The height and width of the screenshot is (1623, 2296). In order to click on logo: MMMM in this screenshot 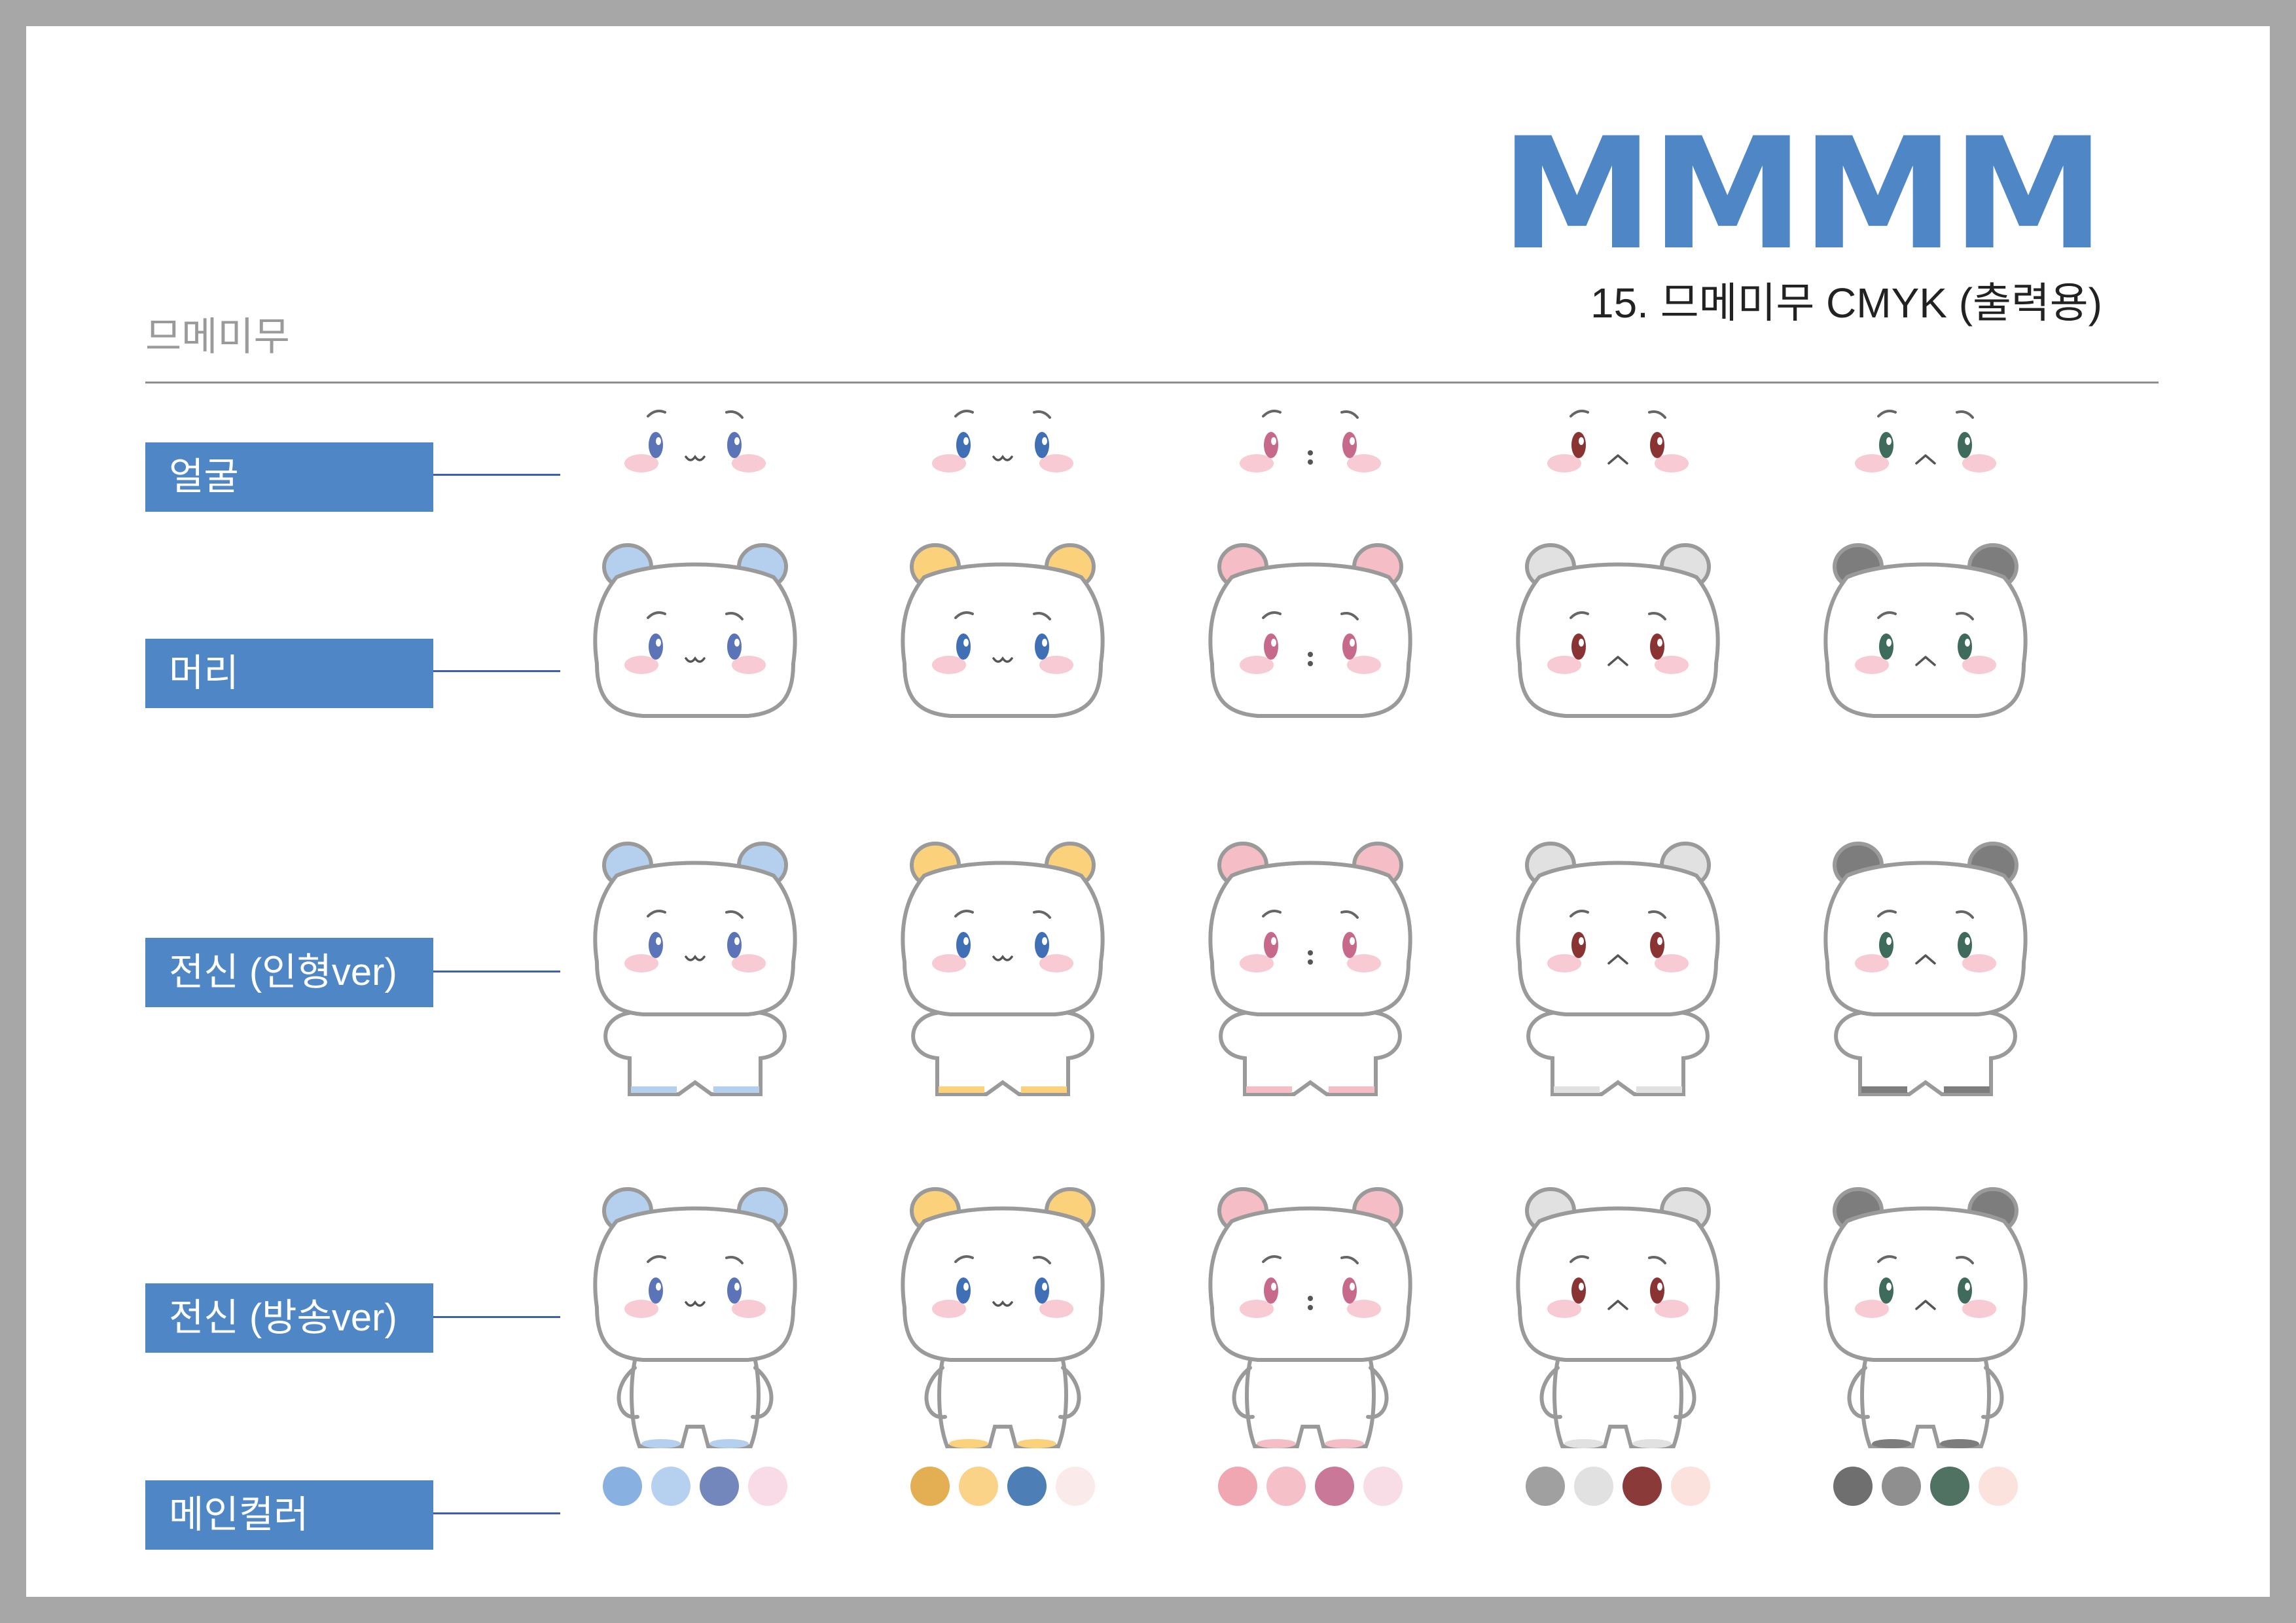, I will do `click(1802, 194)`.